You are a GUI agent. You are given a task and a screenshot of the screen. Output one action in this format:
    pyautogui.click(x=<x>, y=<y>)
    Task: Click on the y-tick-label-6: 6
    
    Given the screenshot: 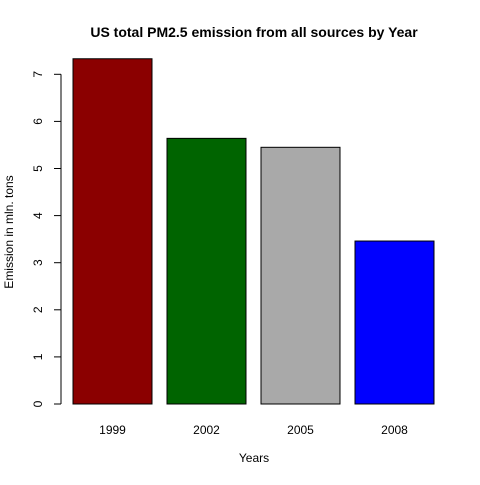 What is the action you would take?
    pyautogui.click(x=38, y=121)
    